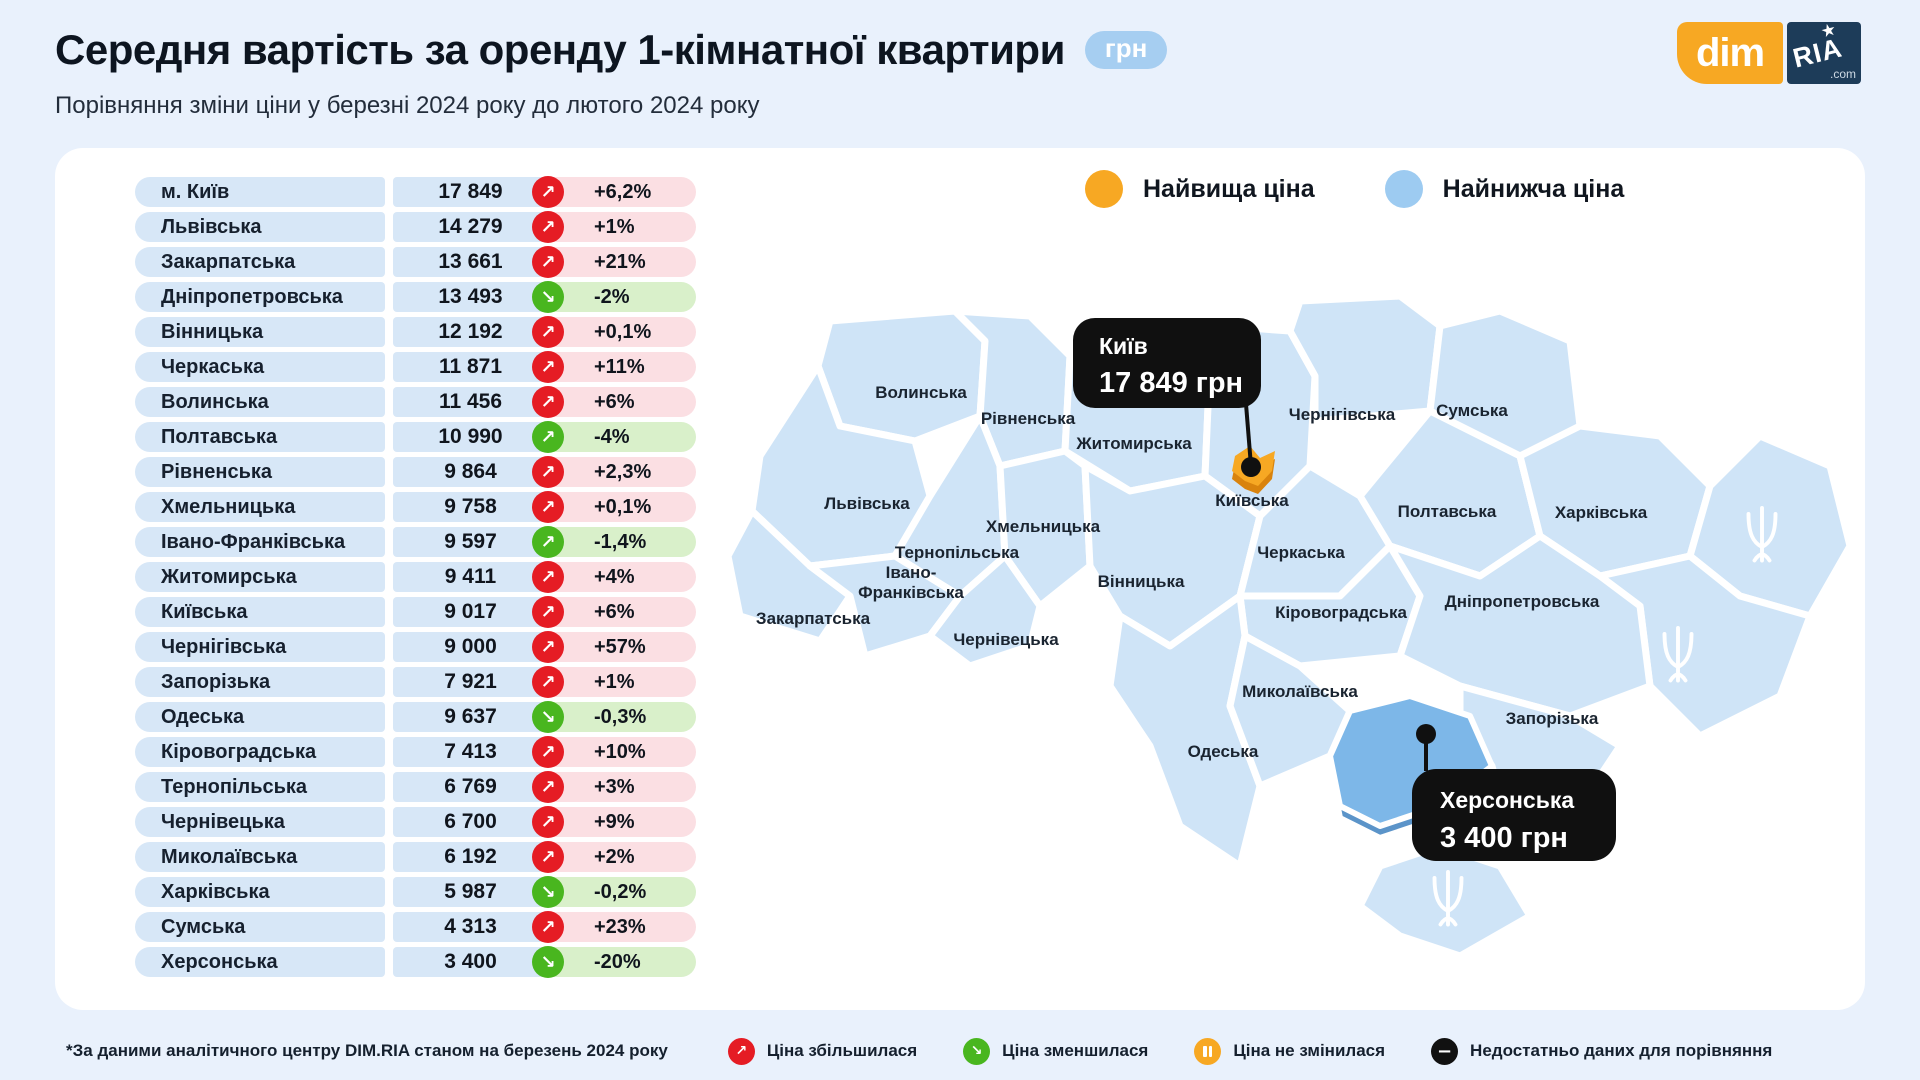  What do you see at coordinates (614, 262) in the screenshot?
I see `change-badge: ↗ +21%` at bounding box center [614, 262].